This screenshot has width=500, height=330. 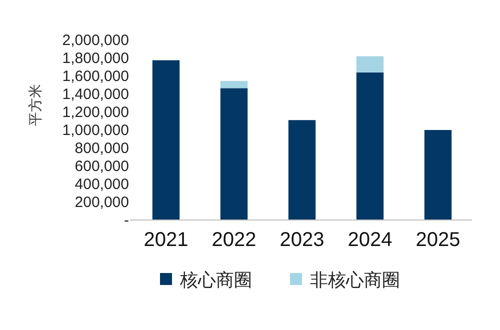 I want to click on y-tick-label: 2,000,000, so click(x=95, y=40).